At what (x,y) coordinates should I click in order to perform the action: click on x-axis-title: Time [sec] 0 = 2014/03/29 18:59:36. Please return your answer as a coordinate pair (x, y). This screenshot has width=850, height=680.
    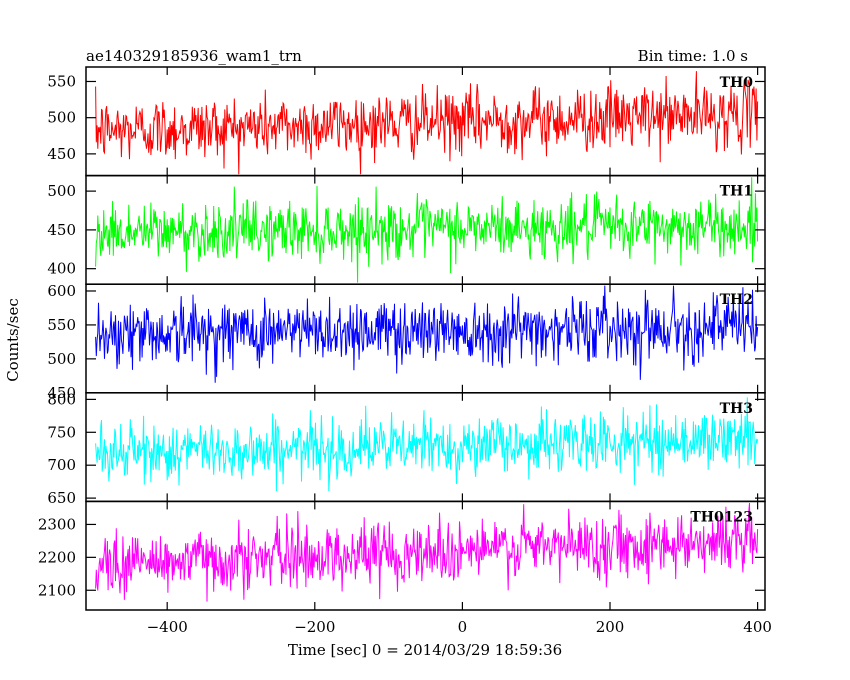
    Looking at the image, I should click on (425, 650).